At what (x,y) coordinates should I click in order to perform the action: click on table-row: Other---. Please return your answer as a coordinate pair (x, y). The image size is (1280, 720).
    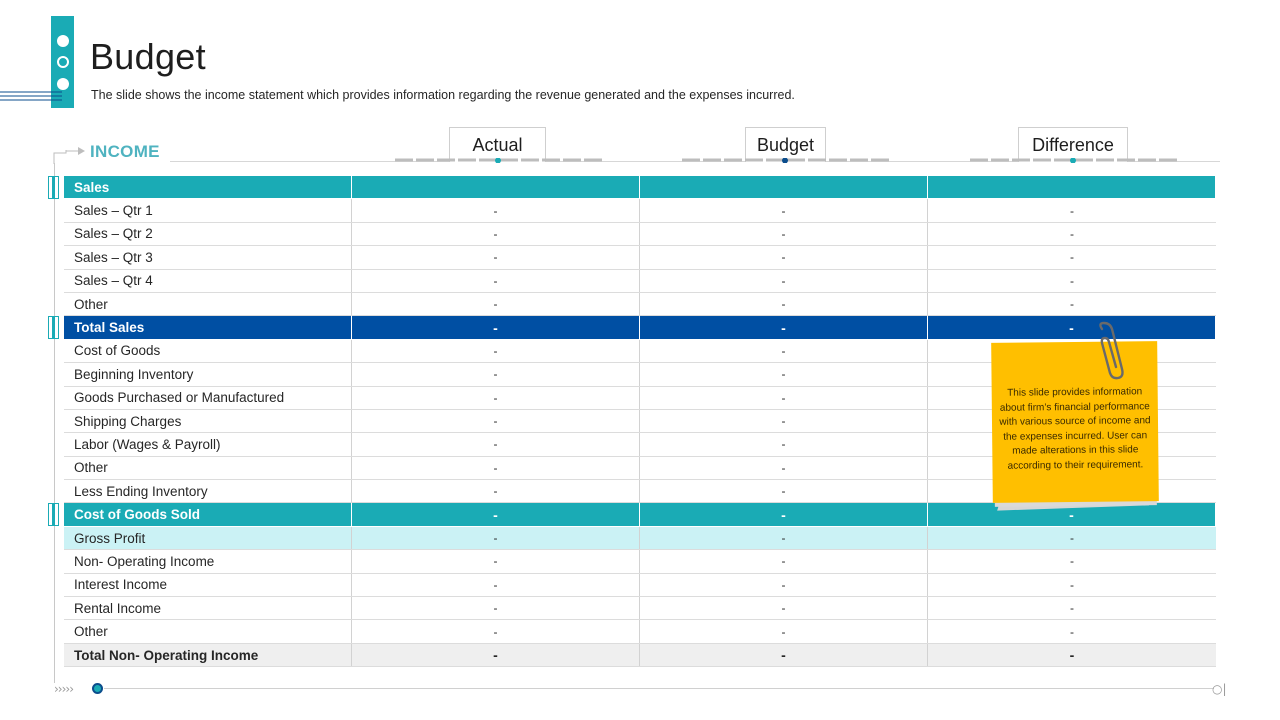
    Looking at the image, I should click on (640, 304).